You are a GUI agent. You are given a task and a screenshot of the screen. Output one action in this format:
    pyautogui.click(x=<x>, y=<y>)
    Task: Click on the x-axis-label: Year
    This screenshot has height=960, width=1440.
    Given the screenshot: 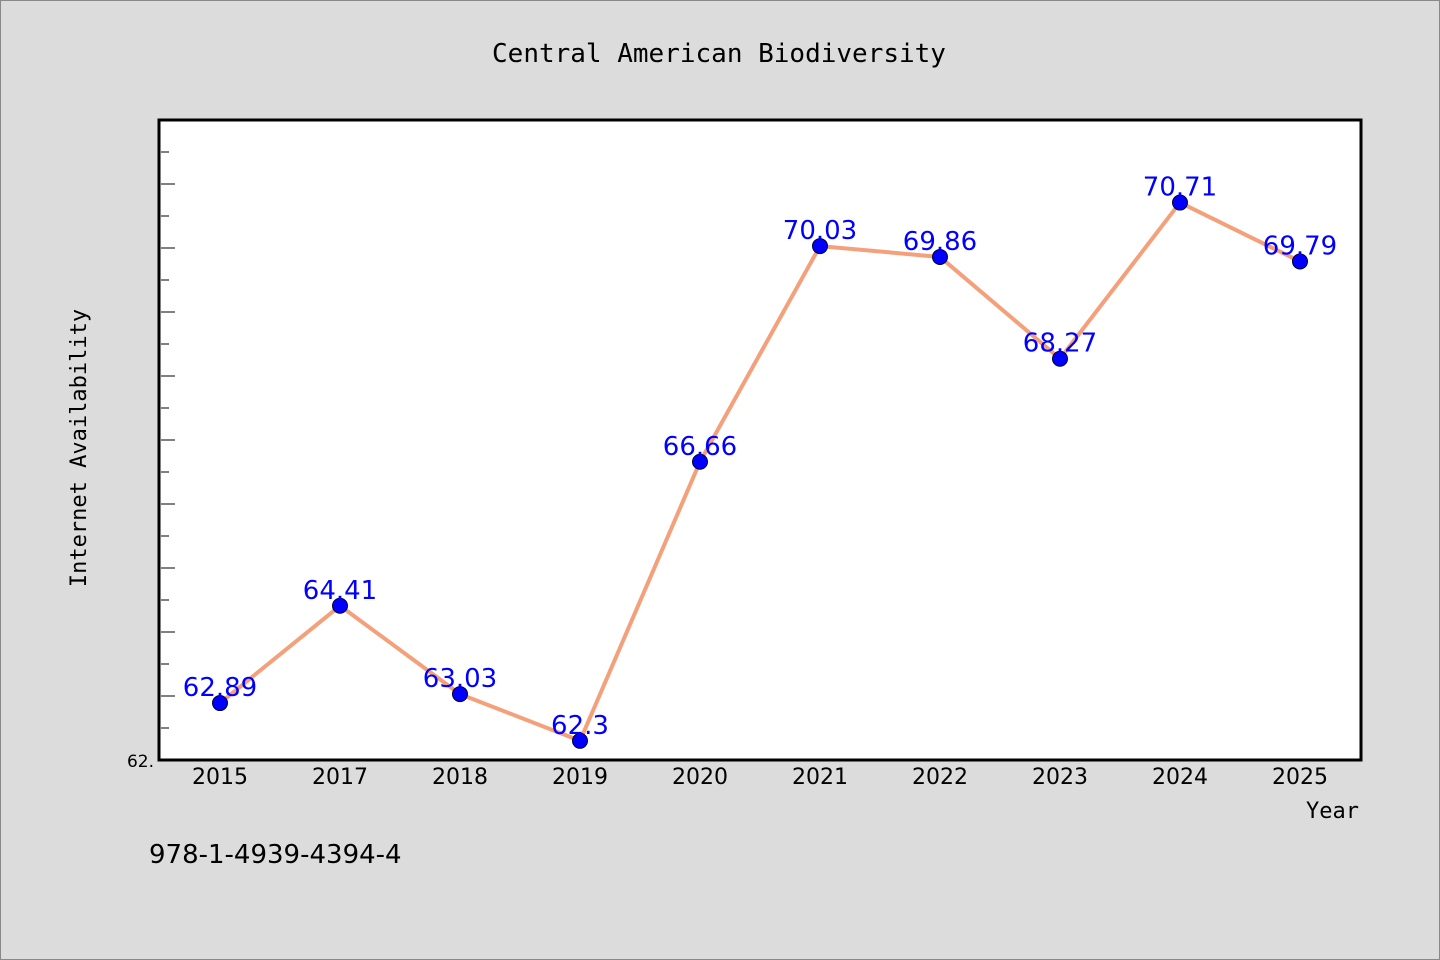 What is the action you would take?
    pyautogui.click(x=1332, y=811)
    